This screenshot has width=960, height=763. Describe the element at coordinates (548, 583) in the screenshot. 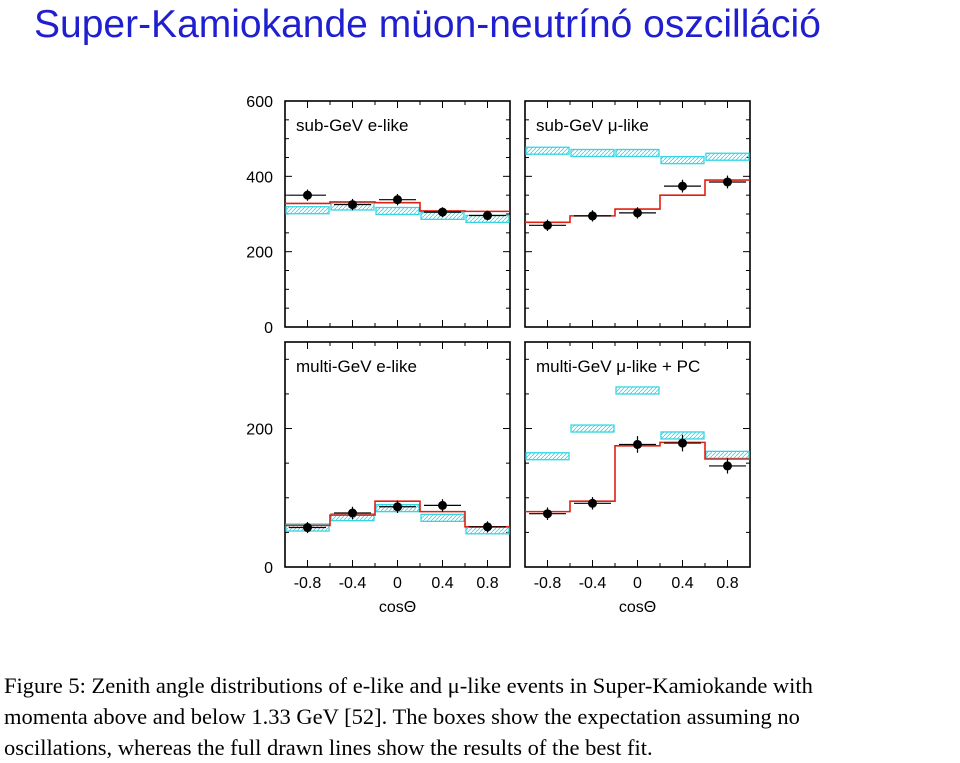

I see `panel-4-xtick-label: -0.8` at that location.